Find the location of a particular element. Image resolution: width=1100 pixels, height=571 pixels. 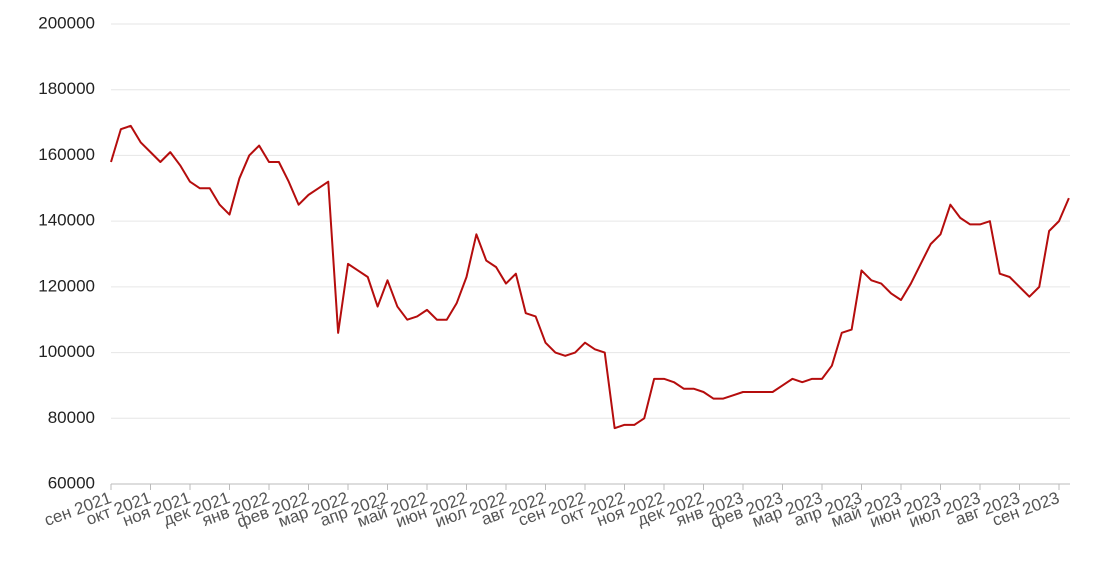

y-tick-label: 160000 is located at coordinates (66, 154).